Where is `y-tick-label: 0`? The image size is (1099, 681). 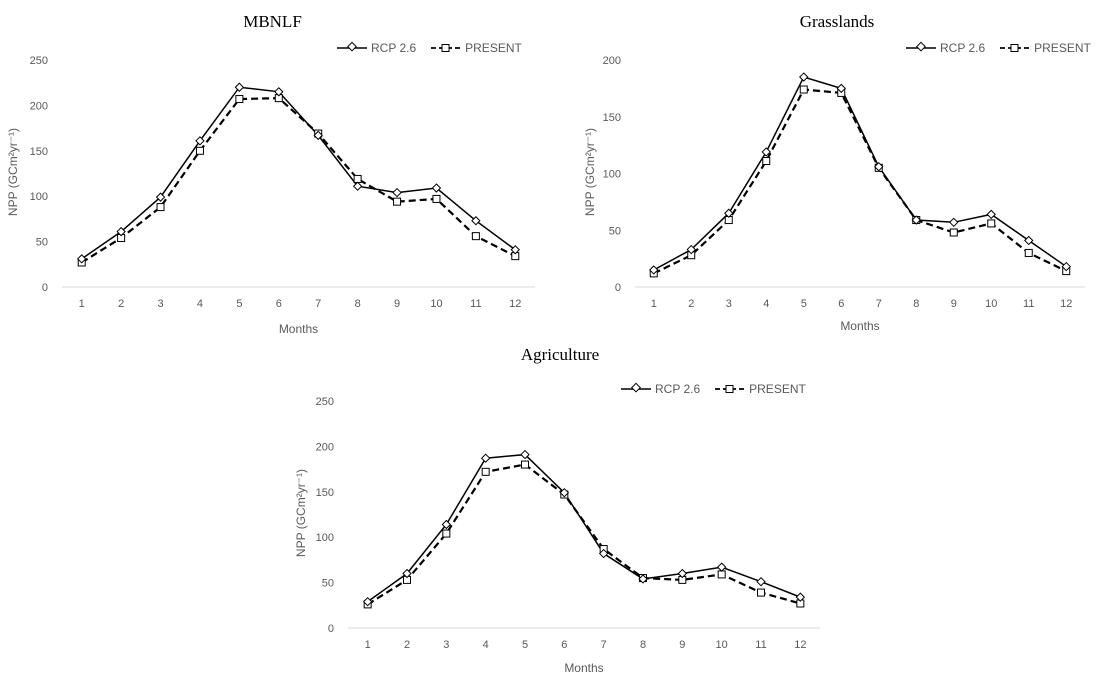 y-tick-label: 0 is located at coordinates (331, 629).